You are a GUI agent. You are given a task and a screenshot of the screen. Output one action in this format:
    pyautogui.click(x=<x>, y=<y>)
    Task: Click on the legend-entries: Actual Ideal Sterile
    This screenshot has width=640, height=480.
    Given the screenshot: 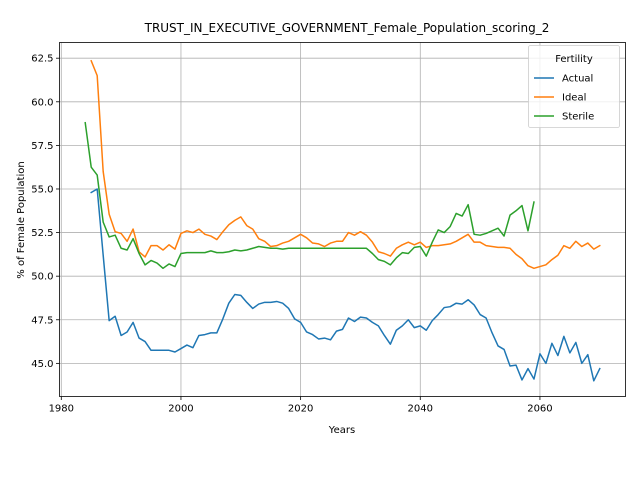 What is the action you would take?
    pyautogui.click(x=564, y=98)
    